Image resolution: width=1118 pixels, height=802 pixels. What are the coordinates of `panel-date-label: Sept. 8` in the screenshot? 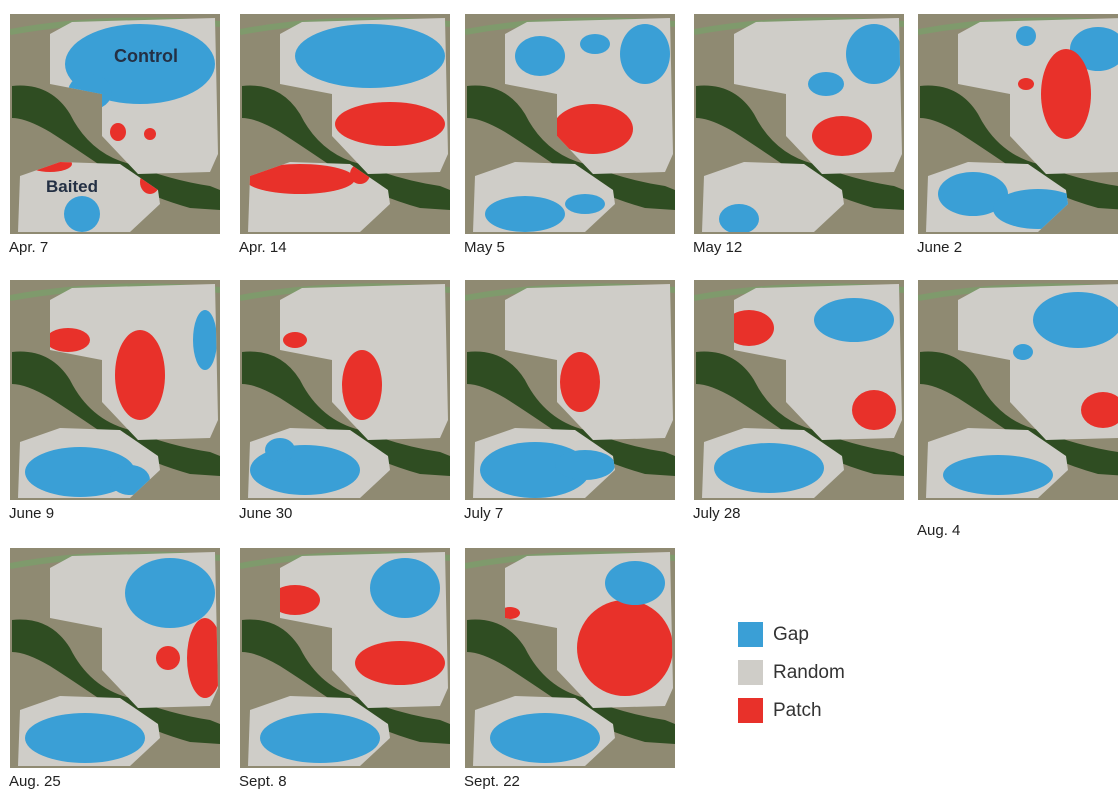 It's located at (263, 781).